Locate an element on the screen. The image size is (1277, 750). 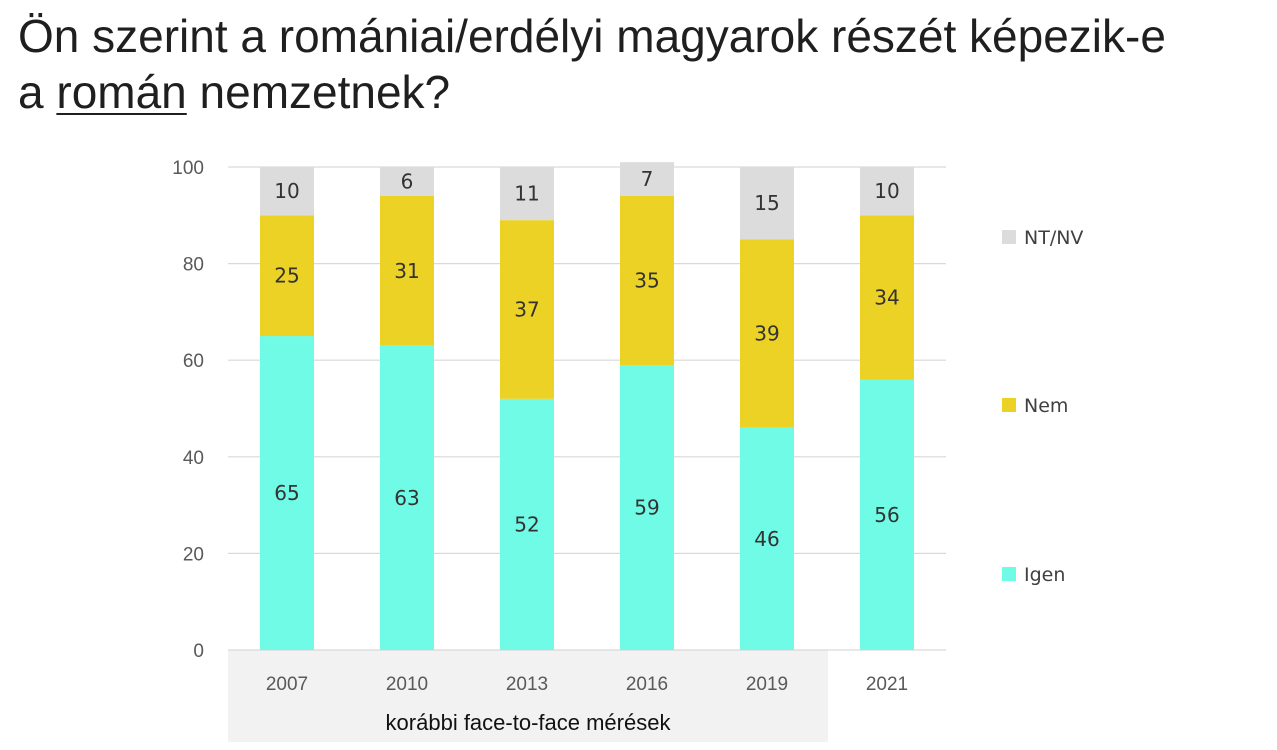
data-label: 63 is located at coordinates (406, 498).